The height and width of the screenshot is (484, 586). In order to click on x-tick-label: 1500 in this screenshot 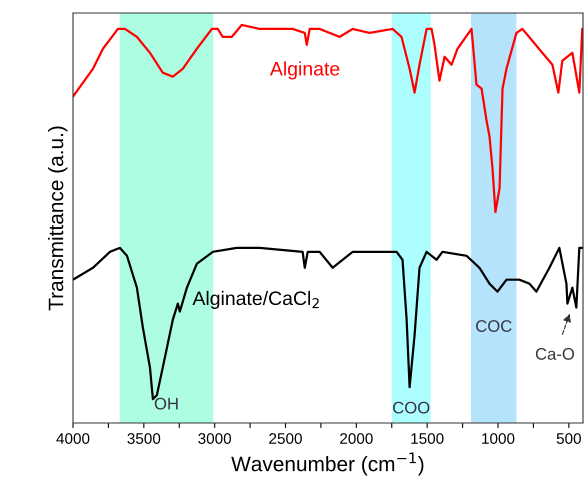, I will do `click(427, 438)`.